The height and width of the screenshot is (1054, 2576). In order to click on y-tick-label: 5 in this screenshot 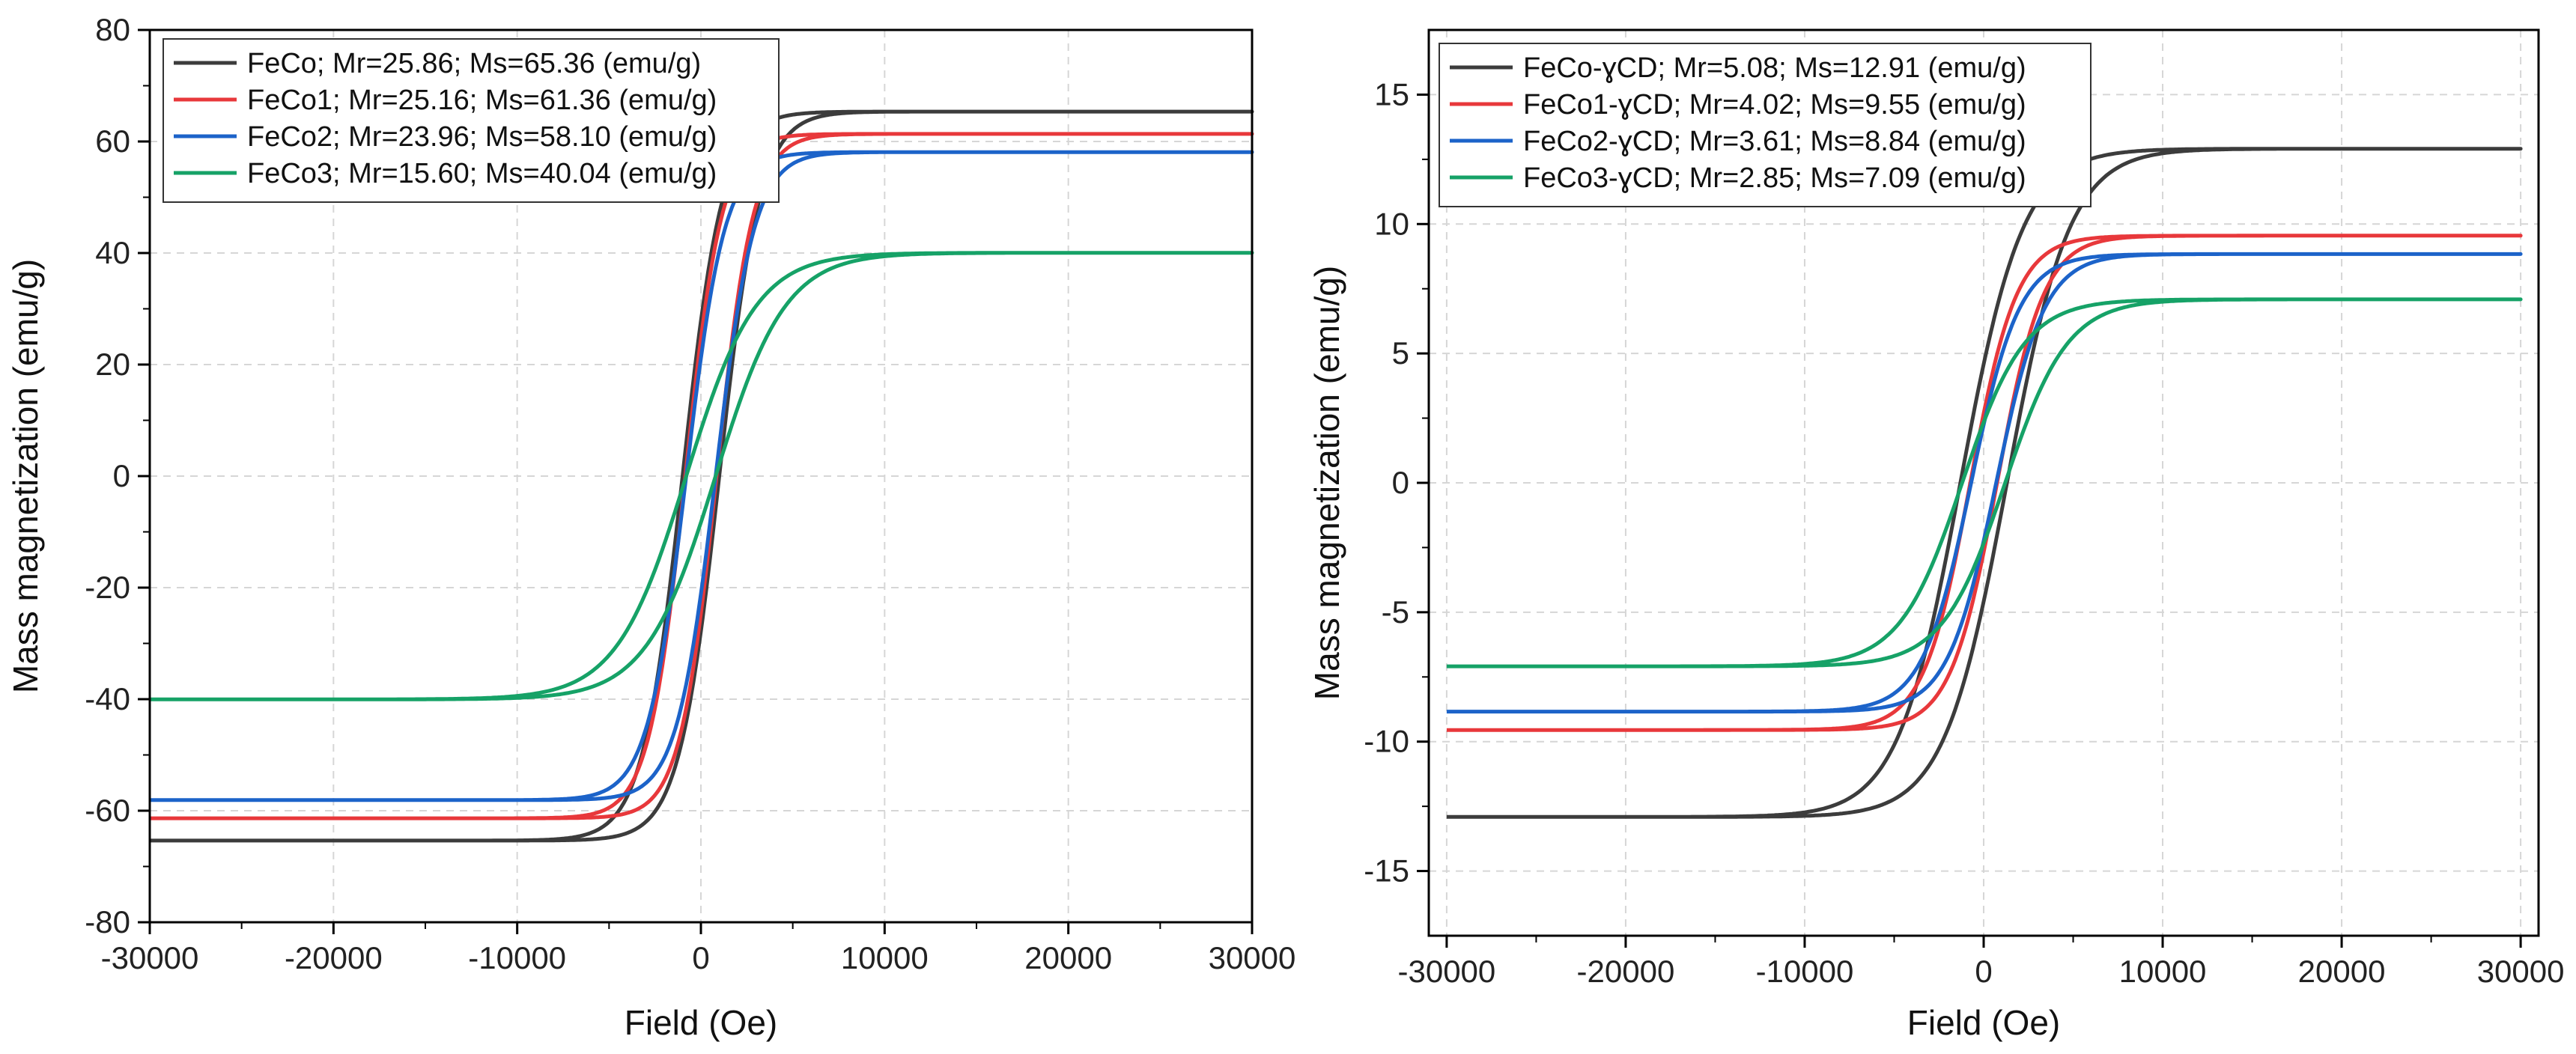, I will do `click(1400, 353)`.